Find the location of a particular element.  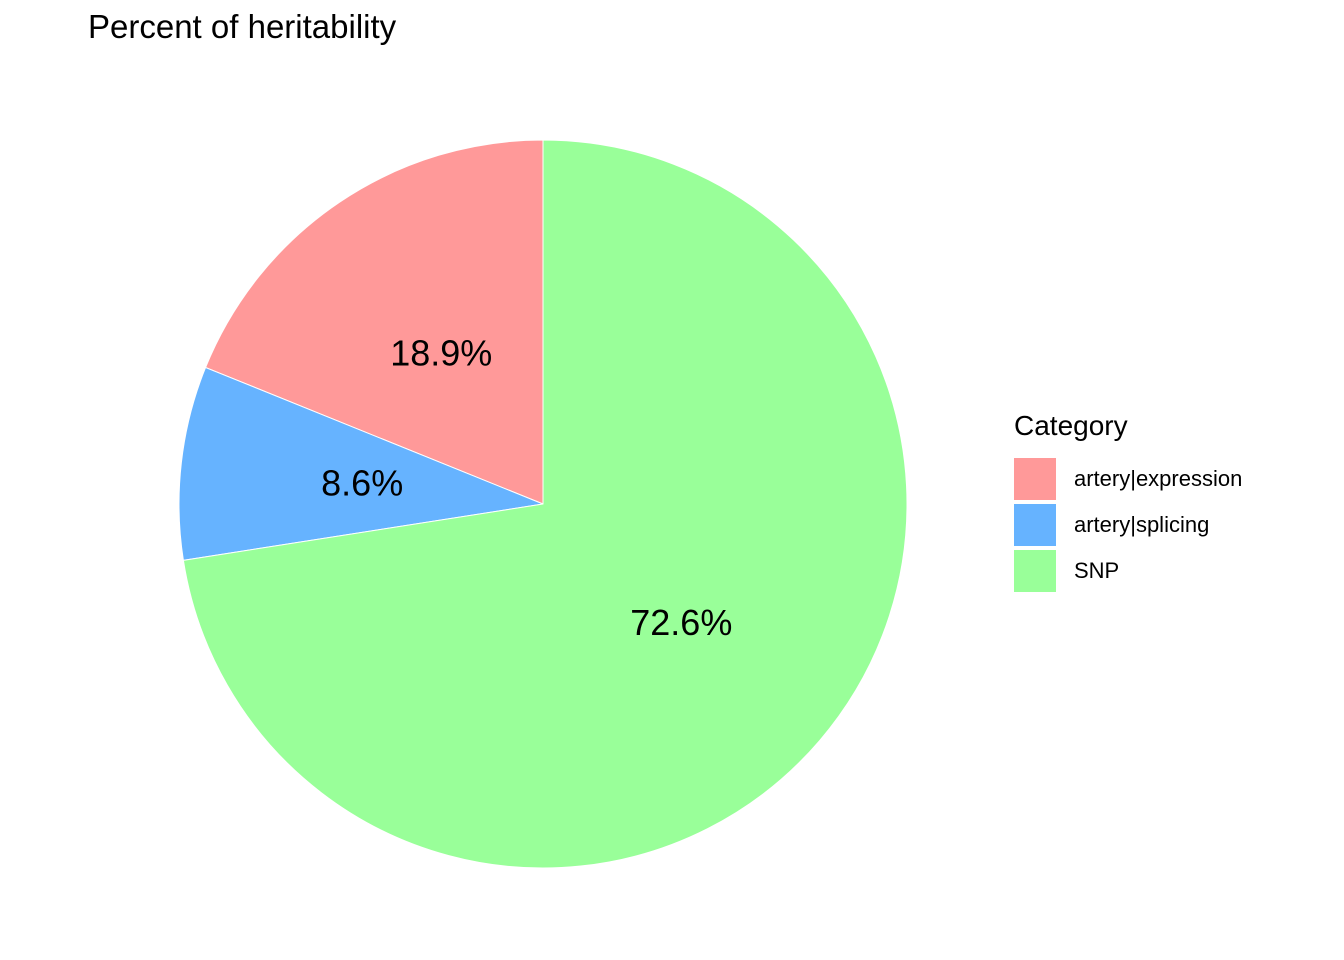

pie-slice-artery-expression is located at coordinates (374, 322).